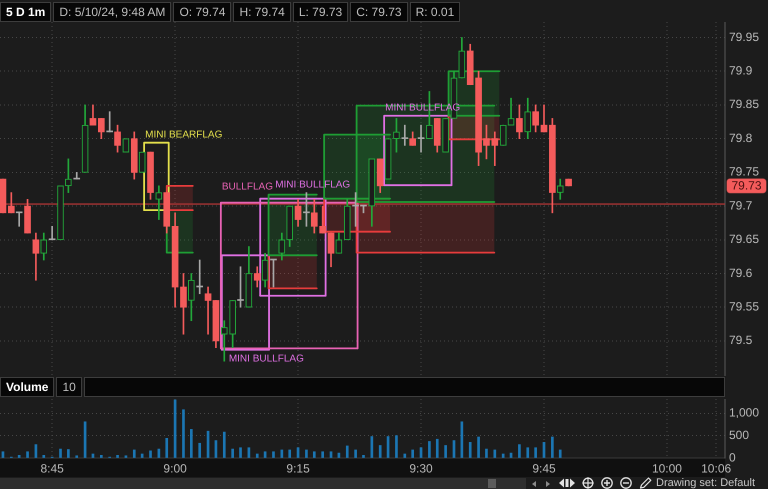  I want to click on x-tick-label: 10:00, so click(667, 469).